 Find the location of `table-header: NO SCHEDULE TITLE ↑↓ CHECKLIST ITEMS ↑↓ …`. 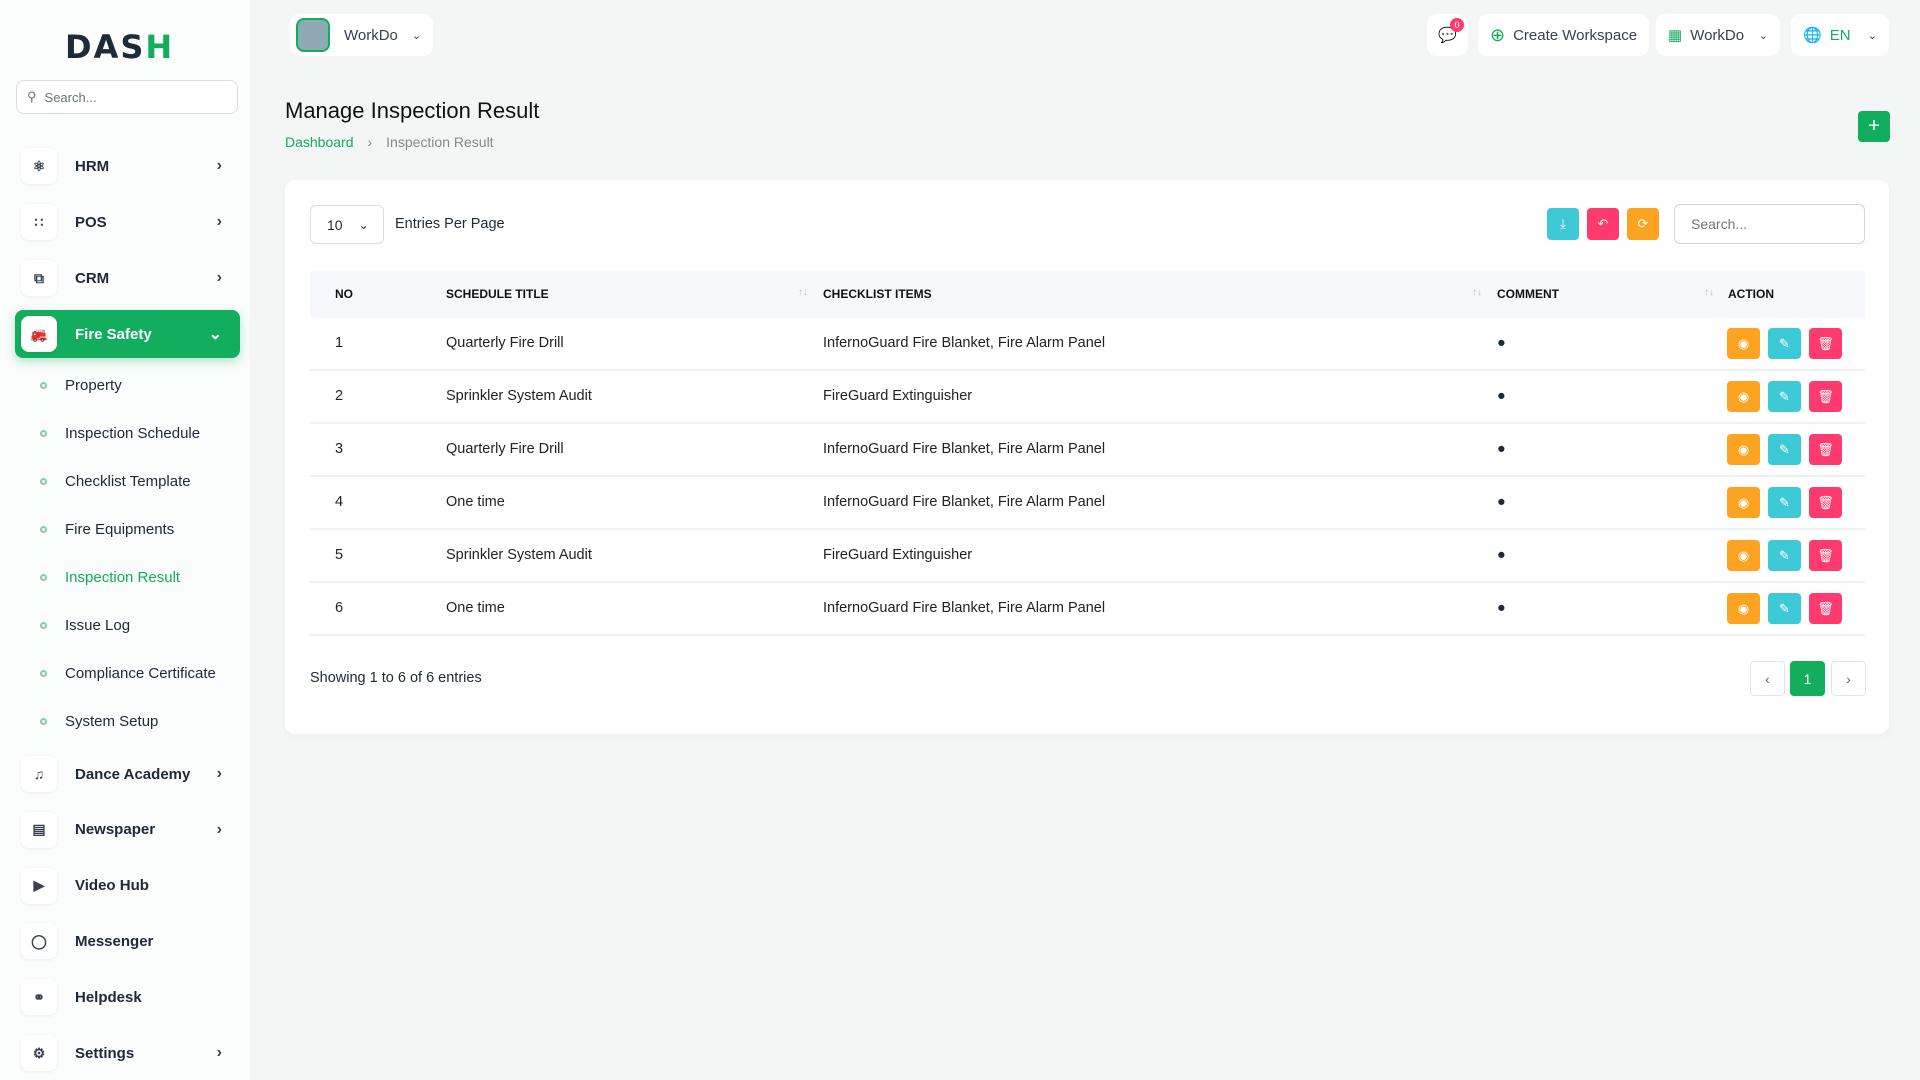

table-header: NO SCHEDULE TITLE ↑↓ CHECKLIST ITEMS ↑↓ … is located at coordinates (1087, 294).